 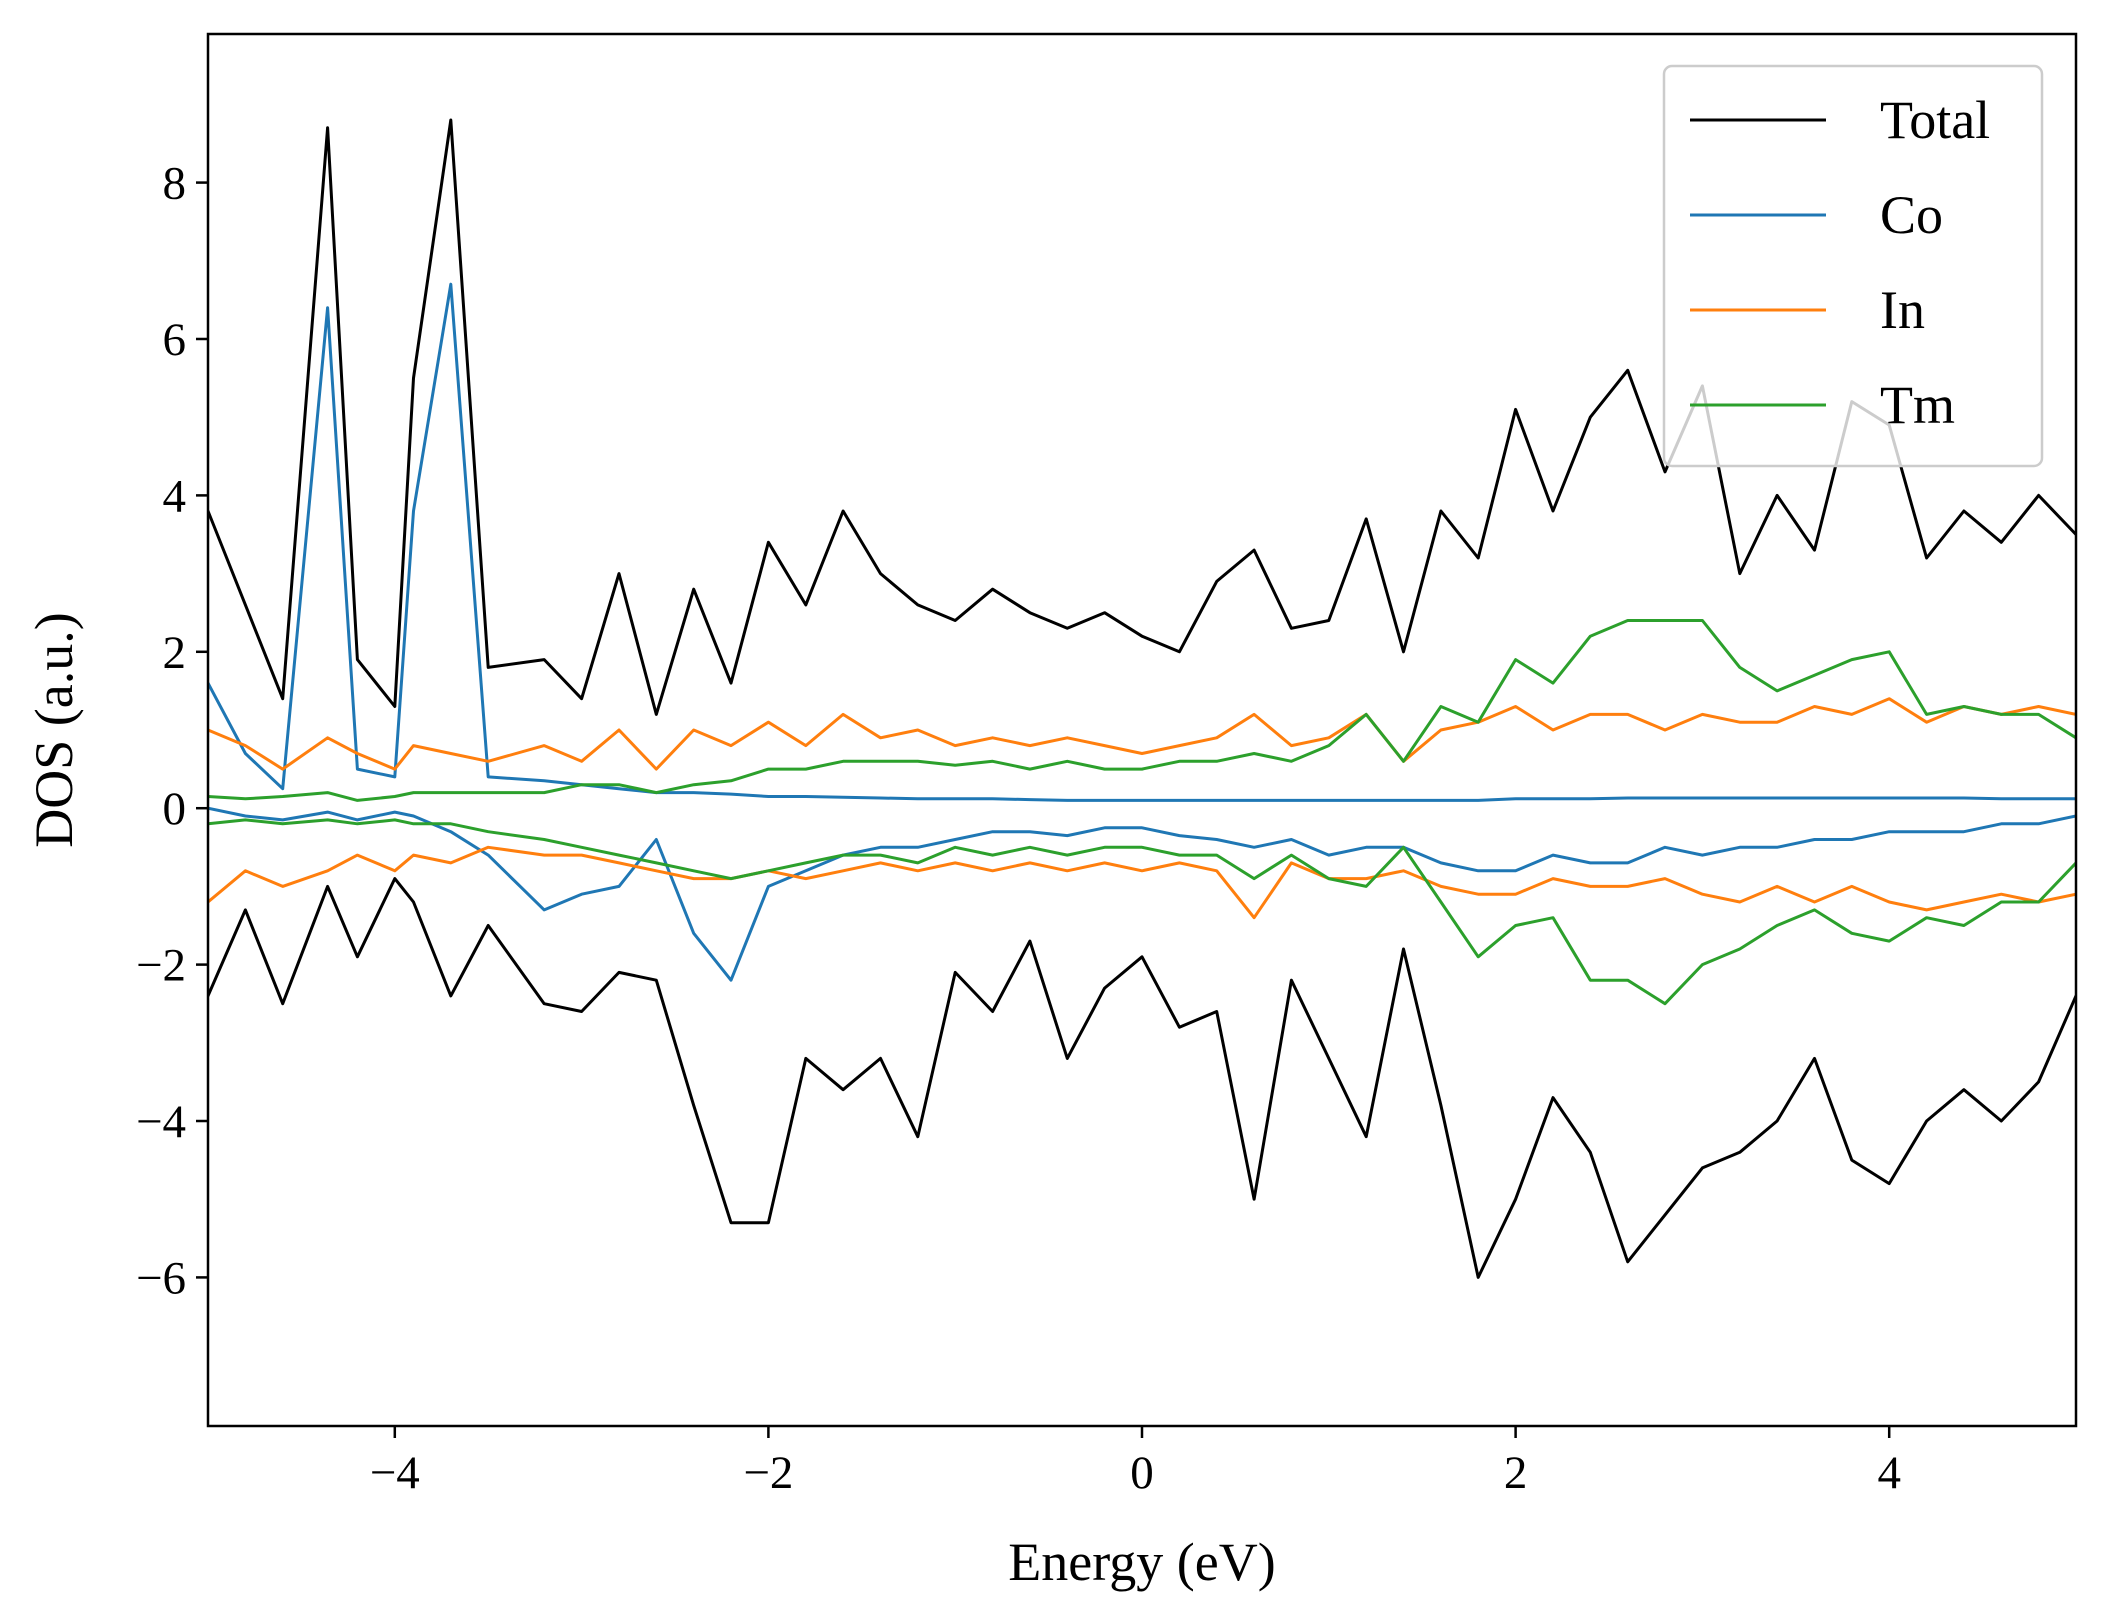 I want to click on legend-label-tm: Tm, so click(x=1917, y=405).